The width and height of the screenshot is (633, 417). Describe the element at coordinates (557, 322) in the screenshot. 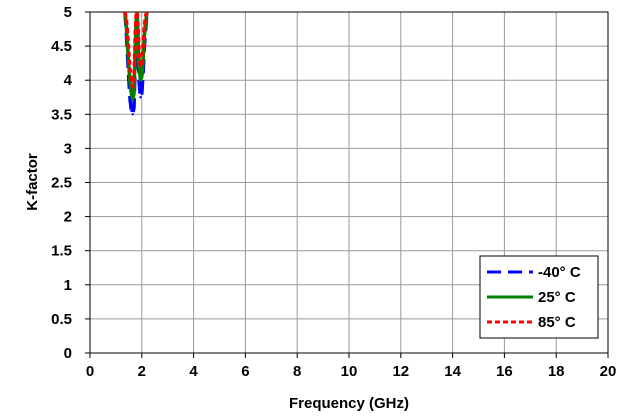

I see `legend-label-3: 85° C` at that location.